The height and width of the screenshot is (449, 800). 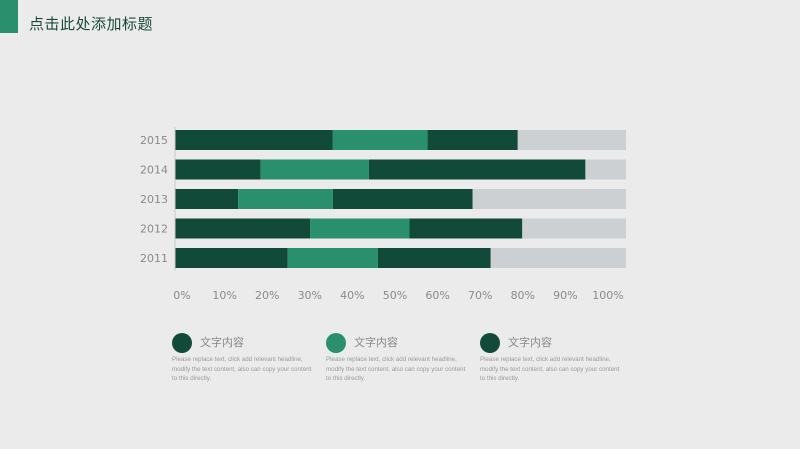 What do you see at coordinates (154, 258) in the screenshot?
I see `y-tick-label-2011: 2011` at bounding box center [154, 258].